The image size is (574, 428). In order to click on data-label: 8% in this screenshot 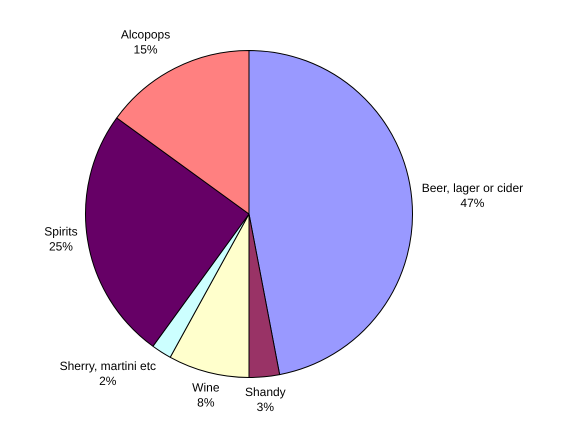, I will do `click(206, 402)`.